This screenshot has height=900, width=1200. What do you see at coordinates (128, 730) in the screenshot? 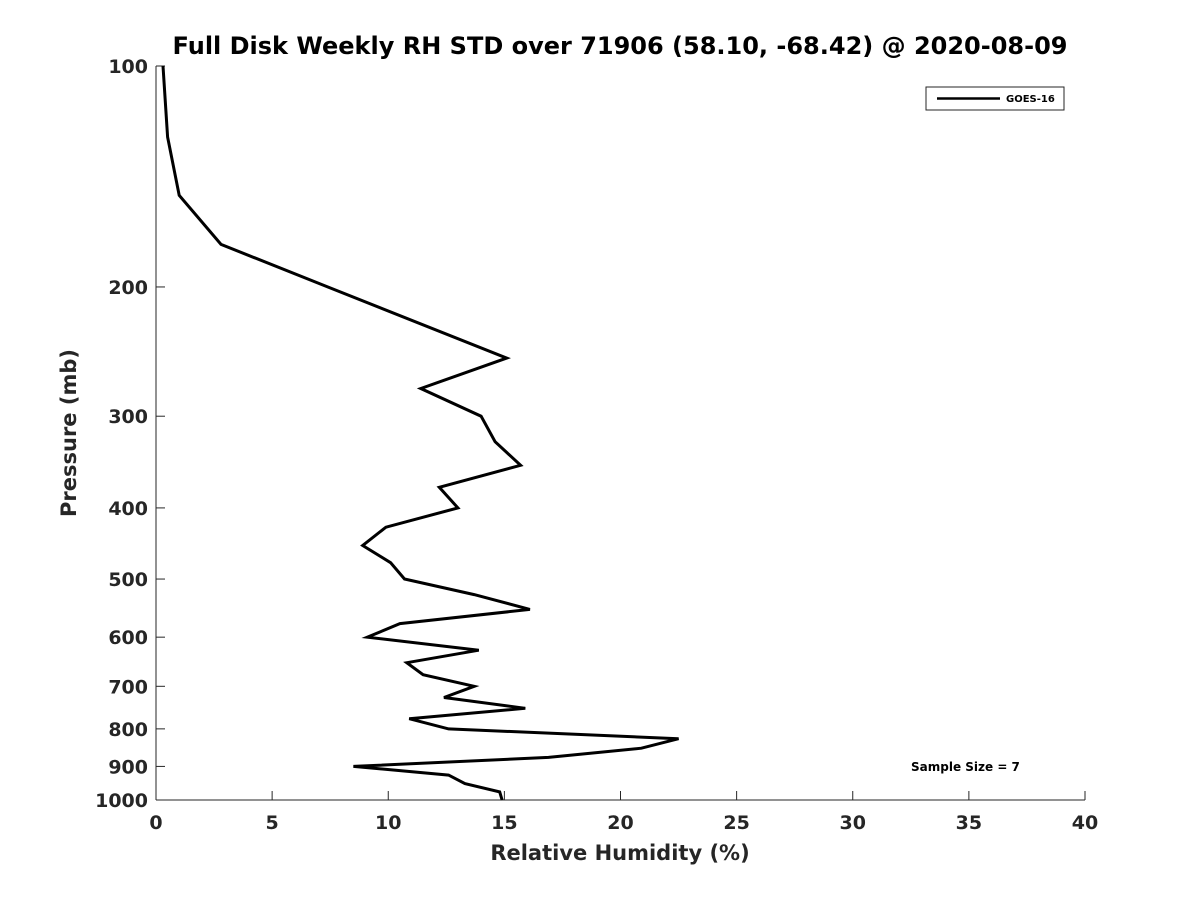
I see `y-tick-label: 800` at bounding box center [128, 730].